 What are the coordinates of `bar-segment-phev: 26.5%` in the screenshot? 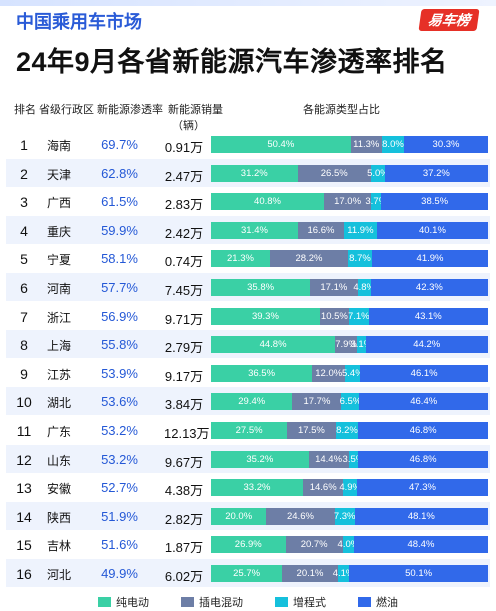 It's located at (334, 173).